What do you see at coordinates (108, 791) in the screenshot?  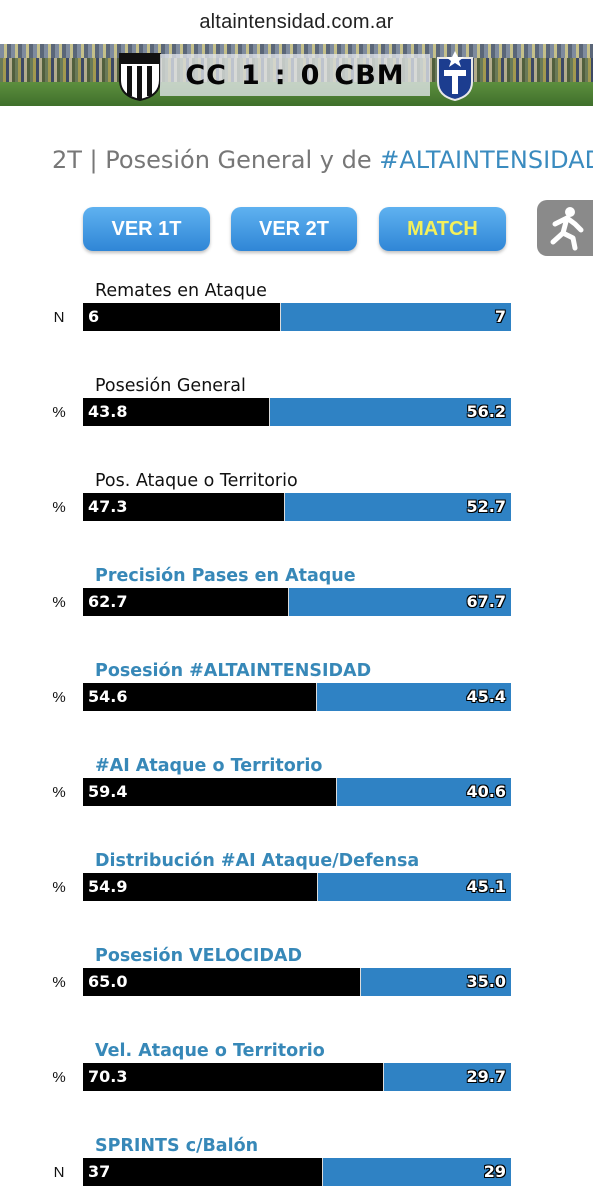 I see `home-value: 59.4` at bounding box center [108, 791].